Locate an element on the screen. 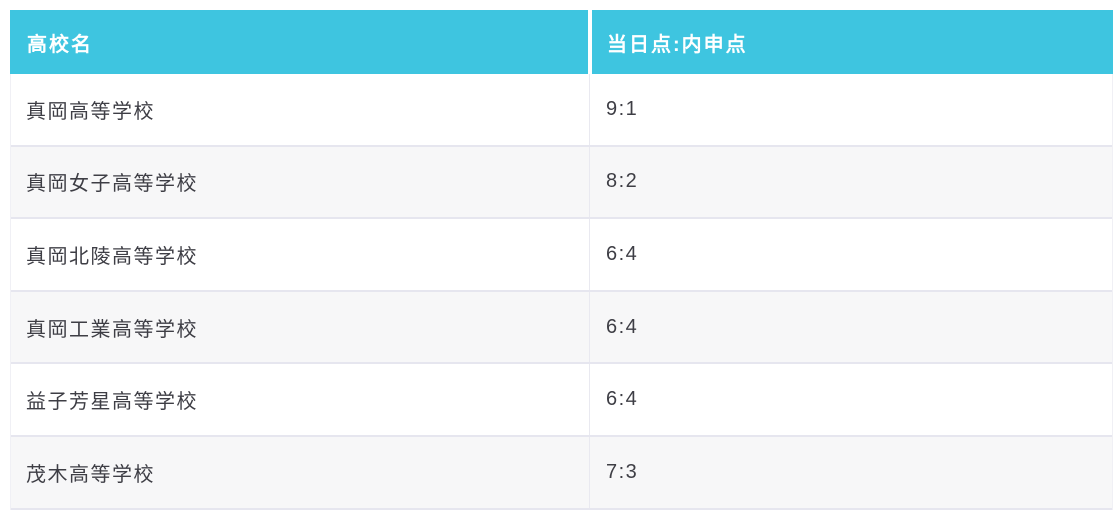 The width and height of the screenshot is (1119, 515). table-row: 真岡女子高等学校 8:2 is located at coordinates (561, 183).